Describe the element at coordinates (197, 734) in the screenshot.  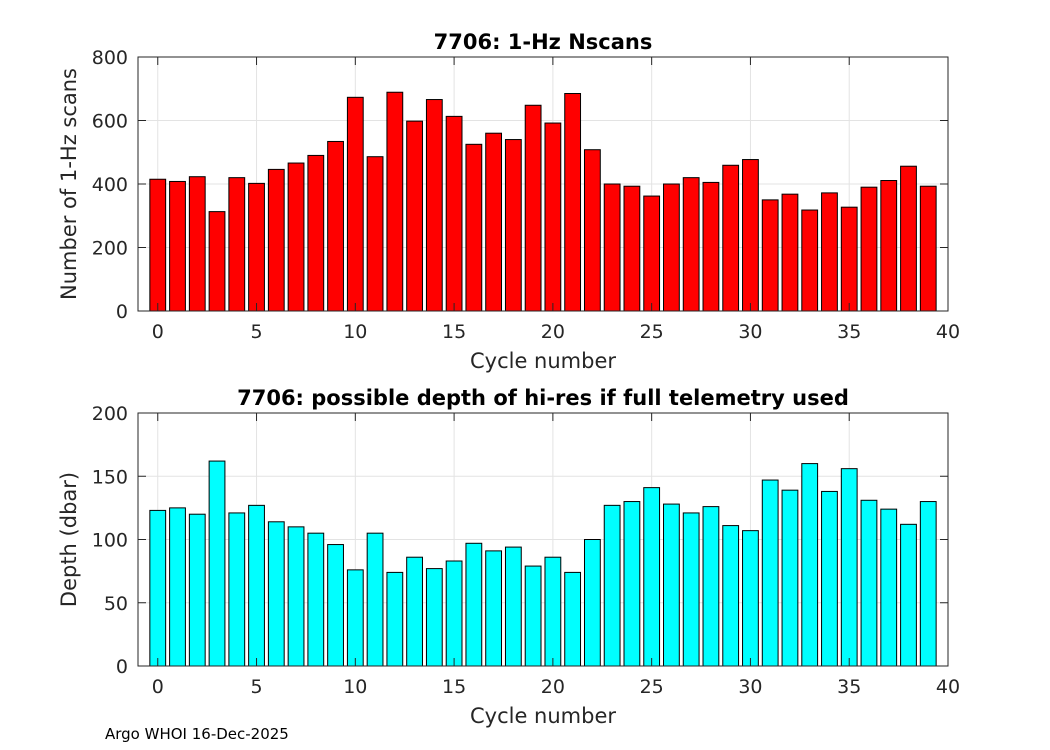
I see `footer-credit: Argo WHOI 16-Dec-2025` at that location.